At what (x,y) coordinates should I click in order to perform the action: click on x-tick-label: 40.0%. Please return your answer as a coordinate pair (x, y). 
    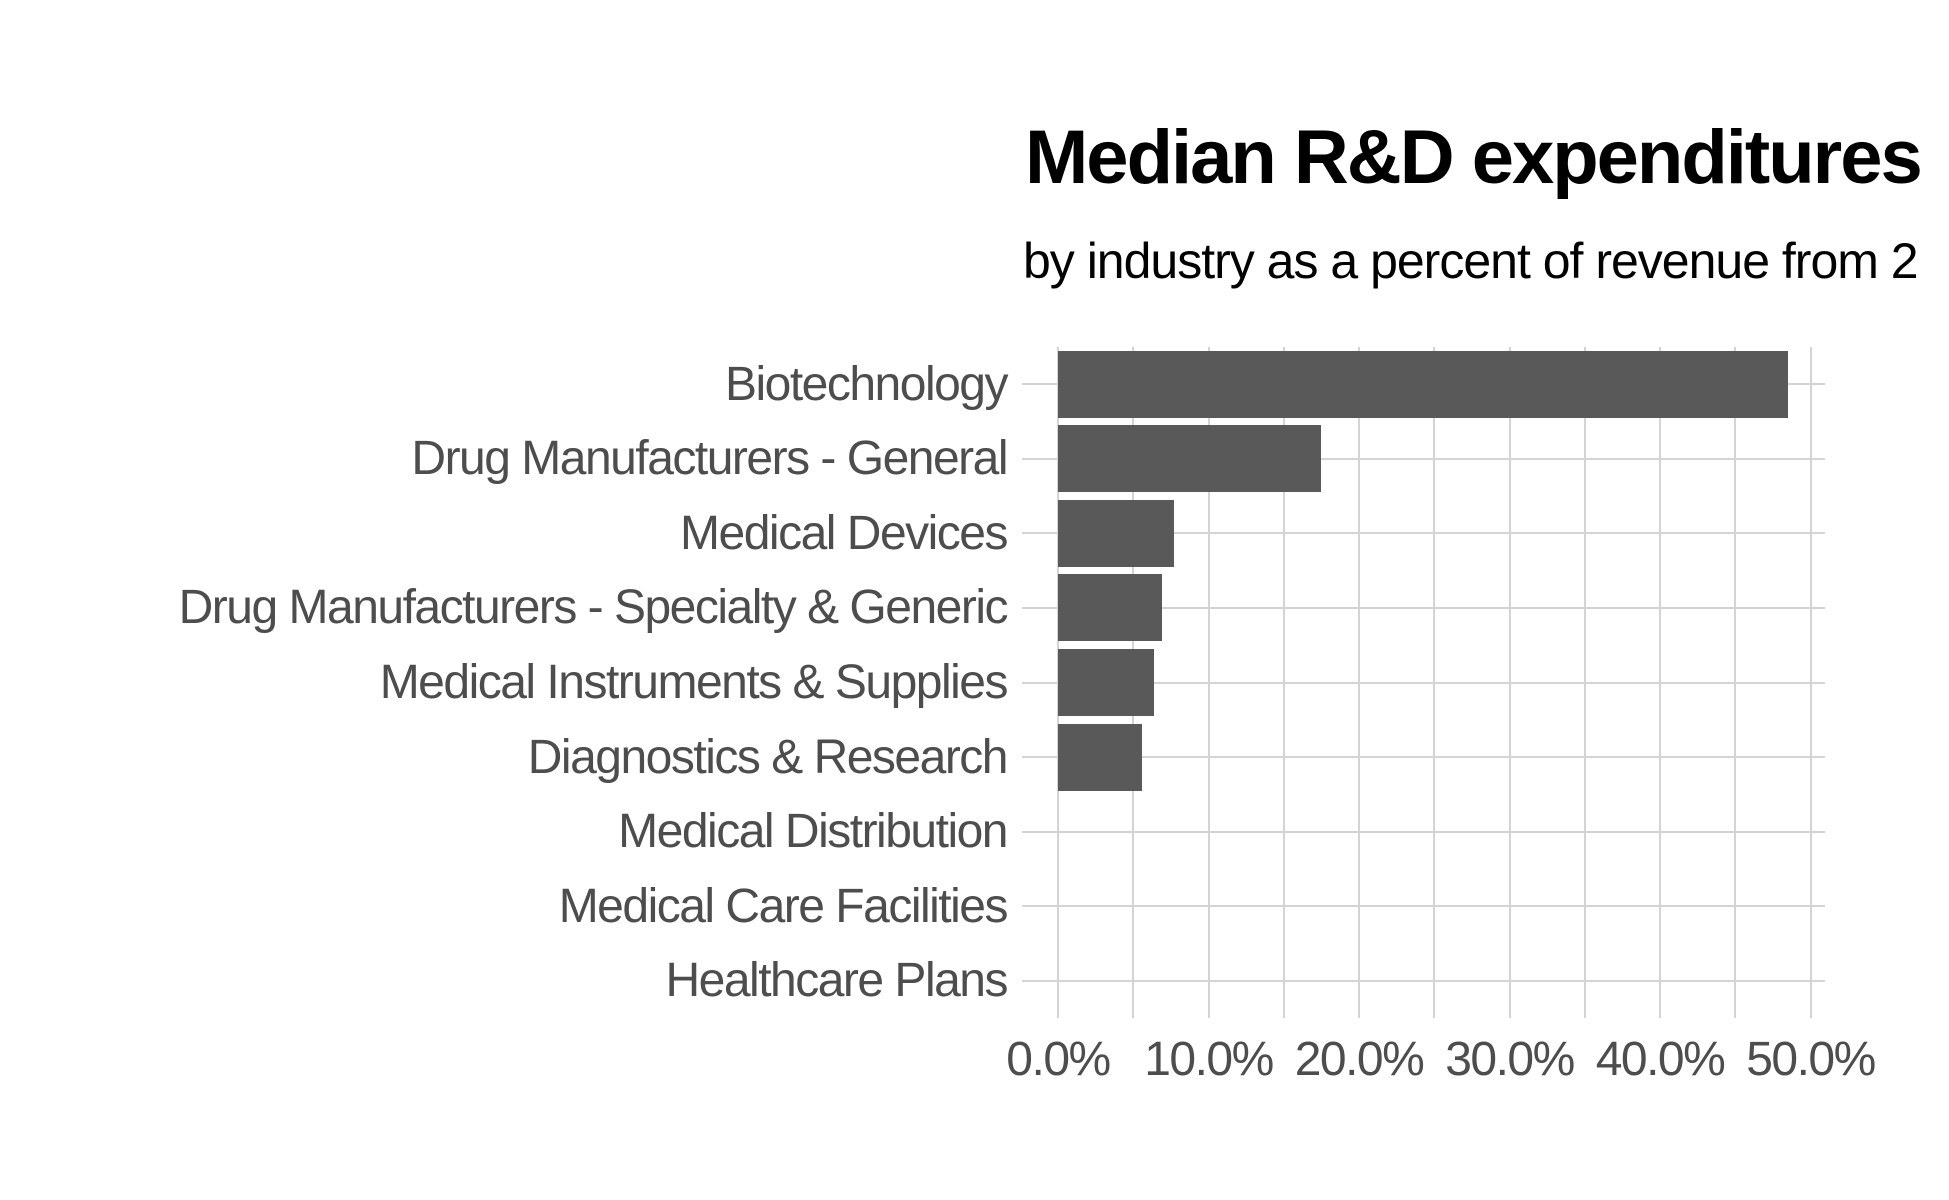
    Looking at the image, I should click on (1660, 1059).